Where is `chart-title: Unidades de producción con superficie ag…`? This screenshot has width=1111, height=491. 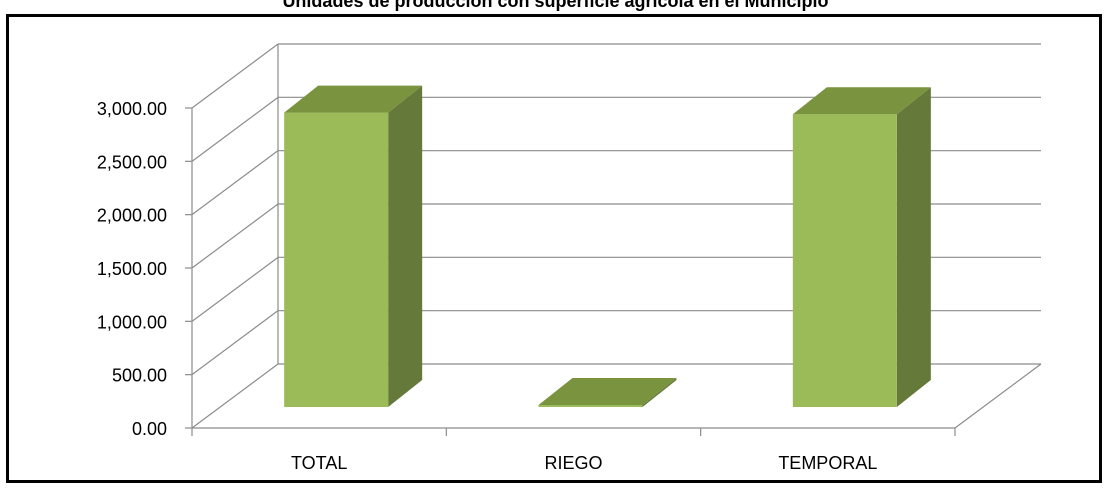
chart-title: Unidades de producción con superficie ag… is located at coordinates (555, 5).